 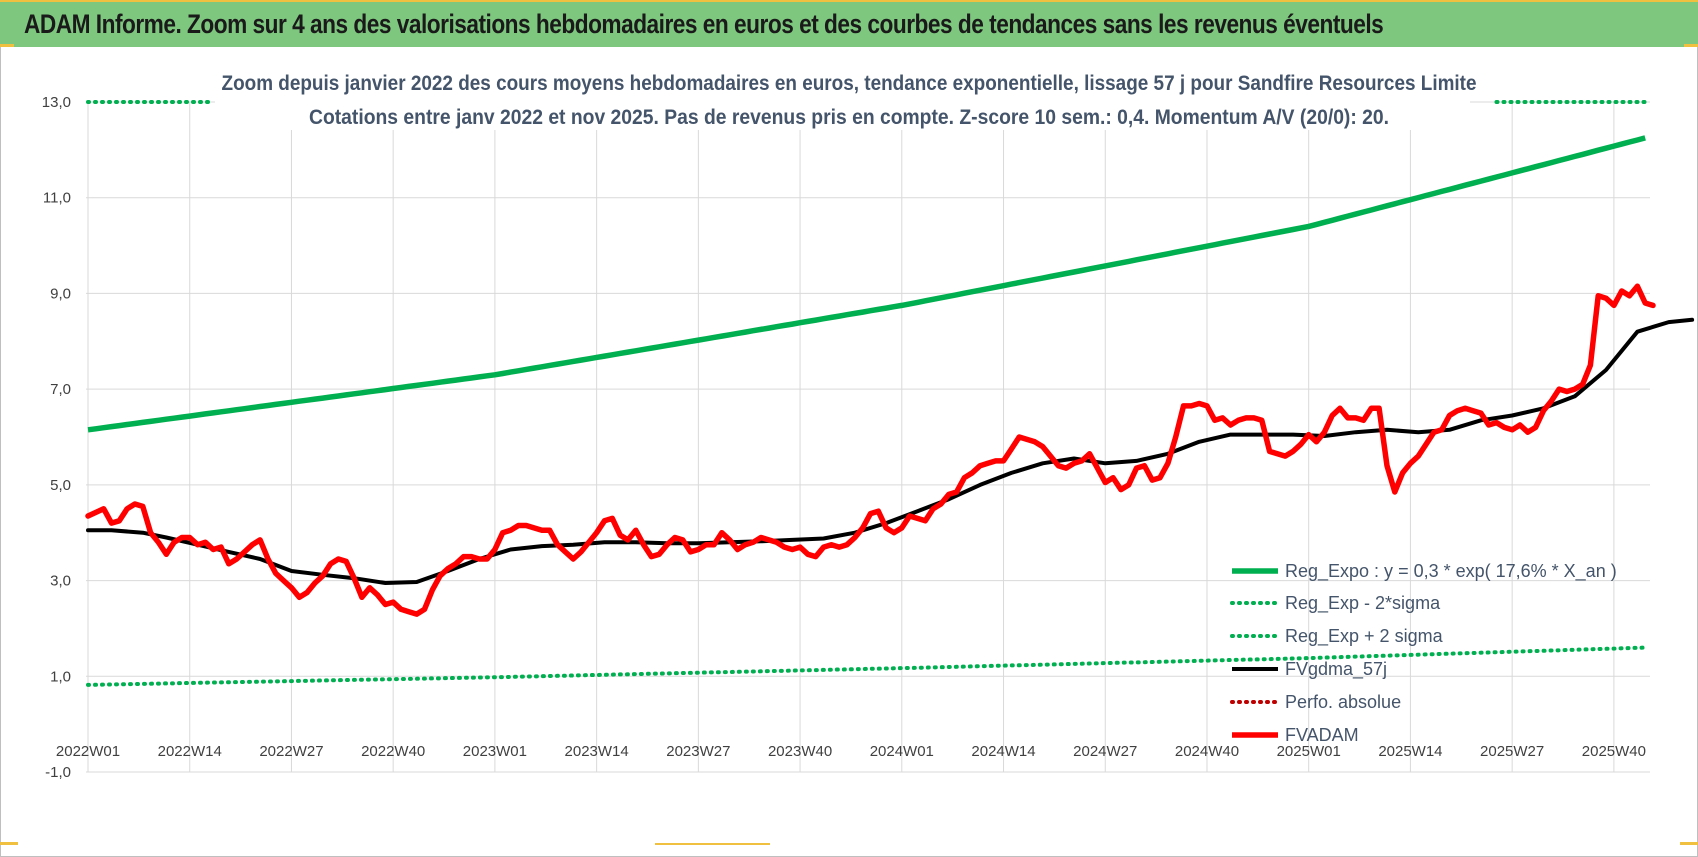 What do you see at coordinates (60, 293) in the screenshot?
I see `y-tick-label: 9,0` at bounding box center [60, 293].